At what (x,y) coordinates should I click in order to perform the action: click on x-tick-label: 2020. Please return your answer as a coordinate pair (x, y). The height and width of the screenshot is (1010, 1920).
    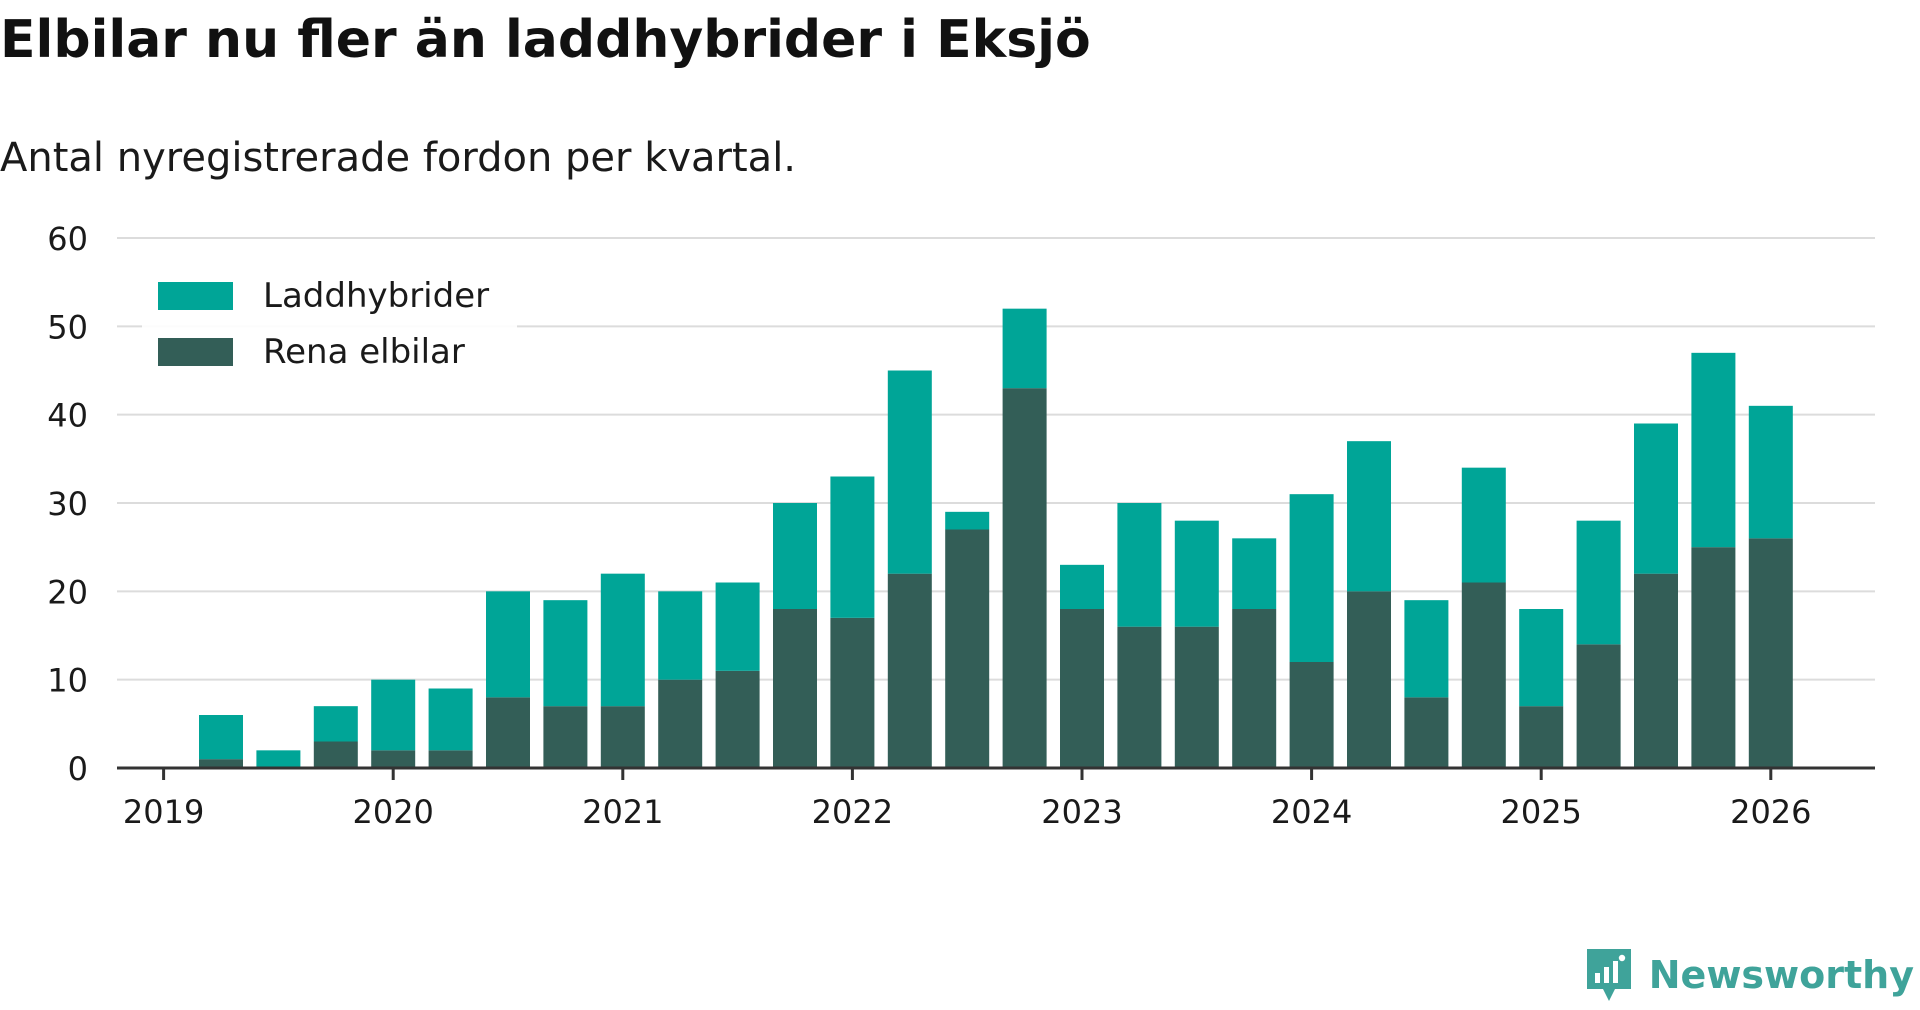
    Looking at the image, I should click on (392, 812).